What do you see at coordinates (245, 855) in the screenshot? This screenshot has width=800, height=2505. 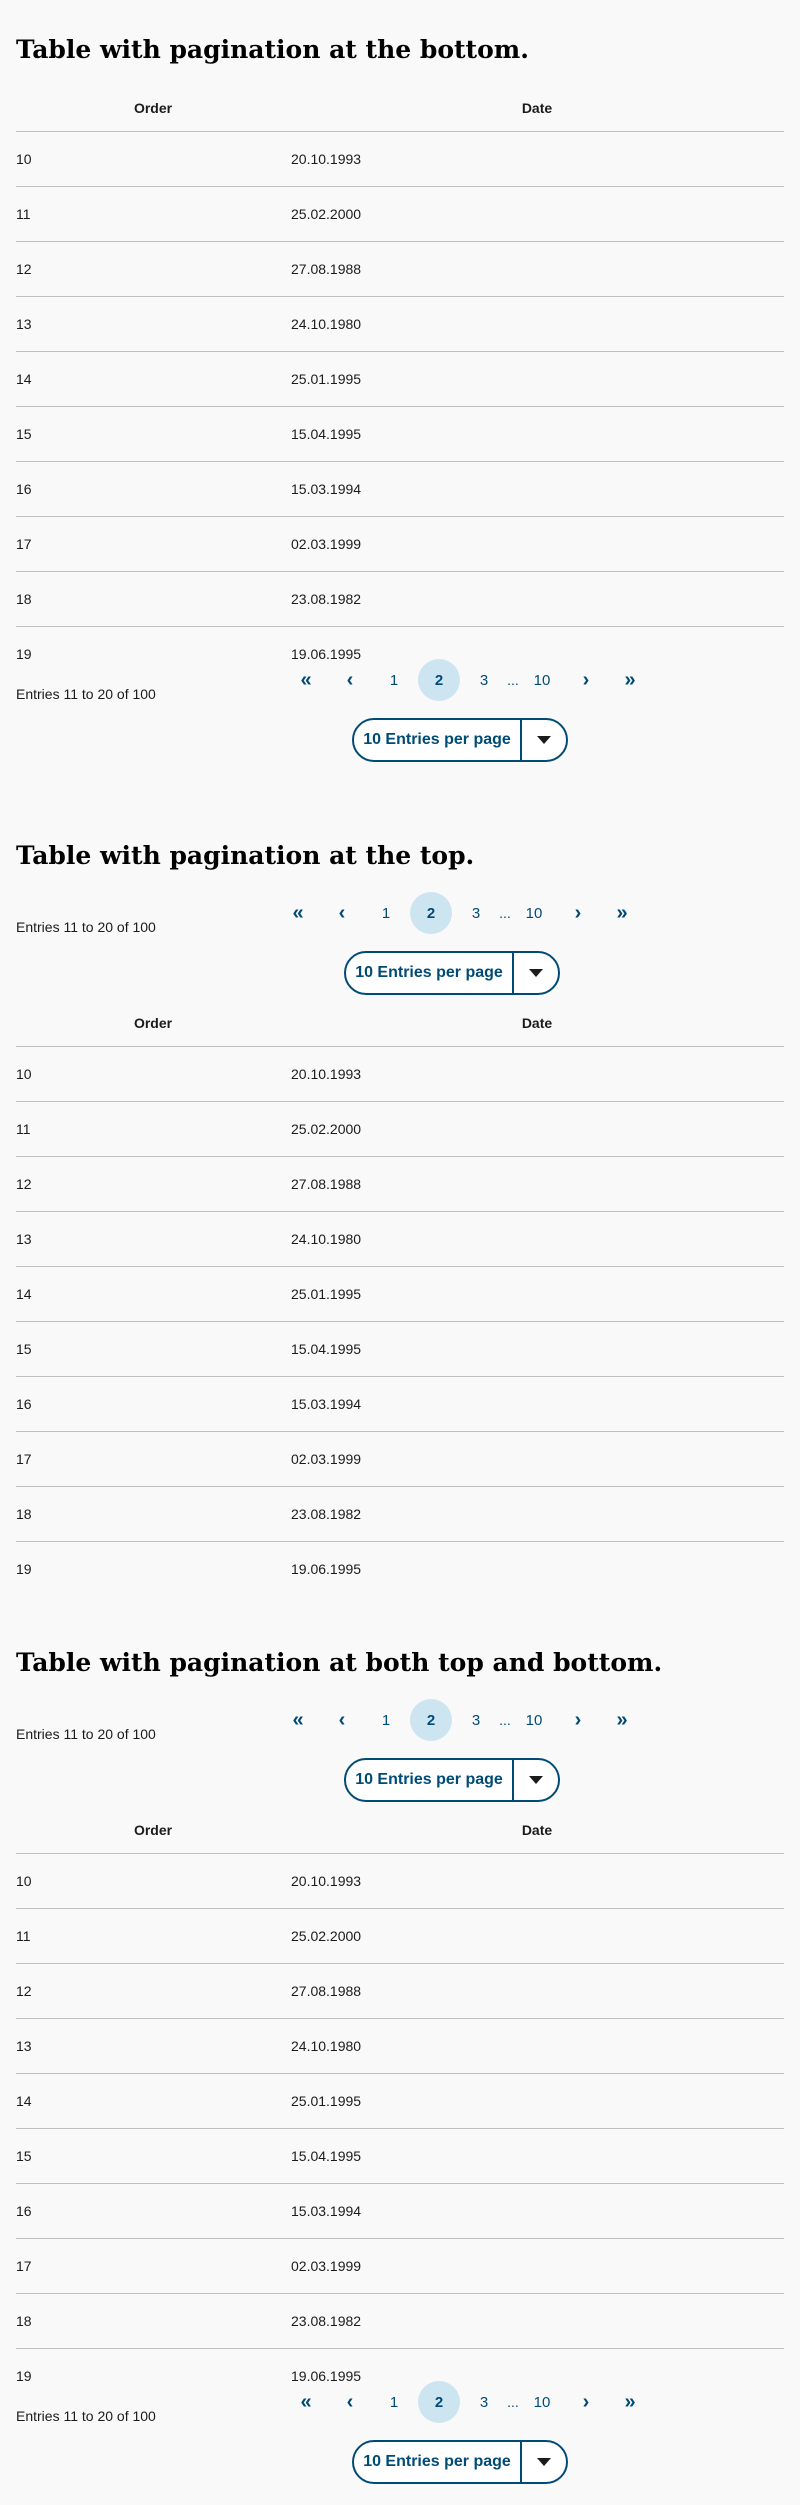 I see `section-title: Table with pagination at the top.` at bounding box center [245, 855].